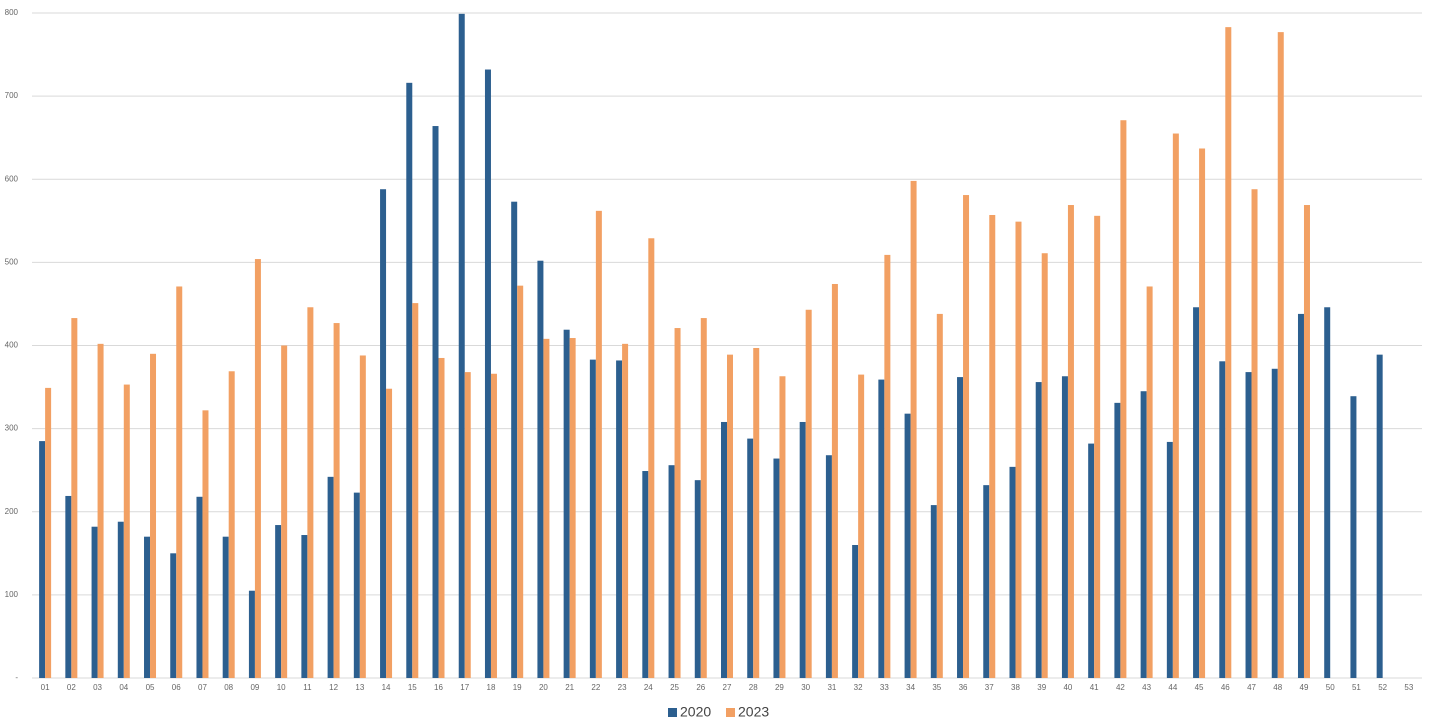 The height and width of the screenshot is (725, 1432). What do you see at coordinates (1330, 687) in the screenshot?
I see `x-tick-label: 50` at bounding box center [1330, 687].